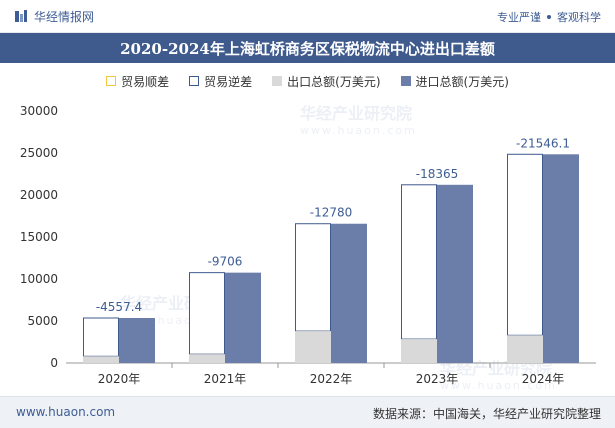 This screenshot has width=615, height=428. Describe the element at coordinates (66, 412) in the screenshot. I see `footer-website: www.huaon.com` at that location.